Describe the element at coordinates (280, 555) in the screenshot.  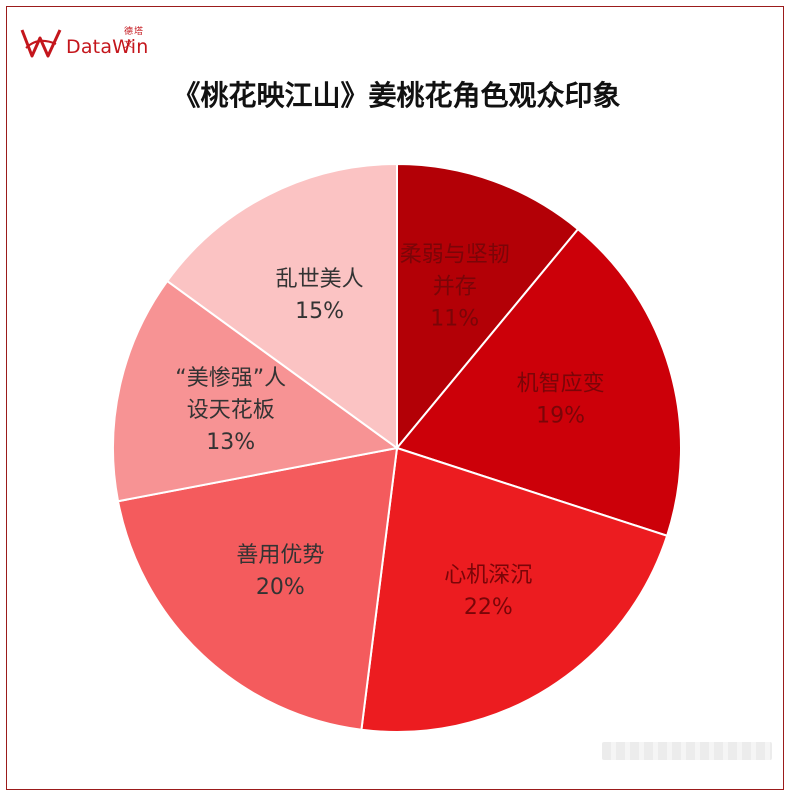
I see `pie-slice-3-label: 善用优势` at that location.